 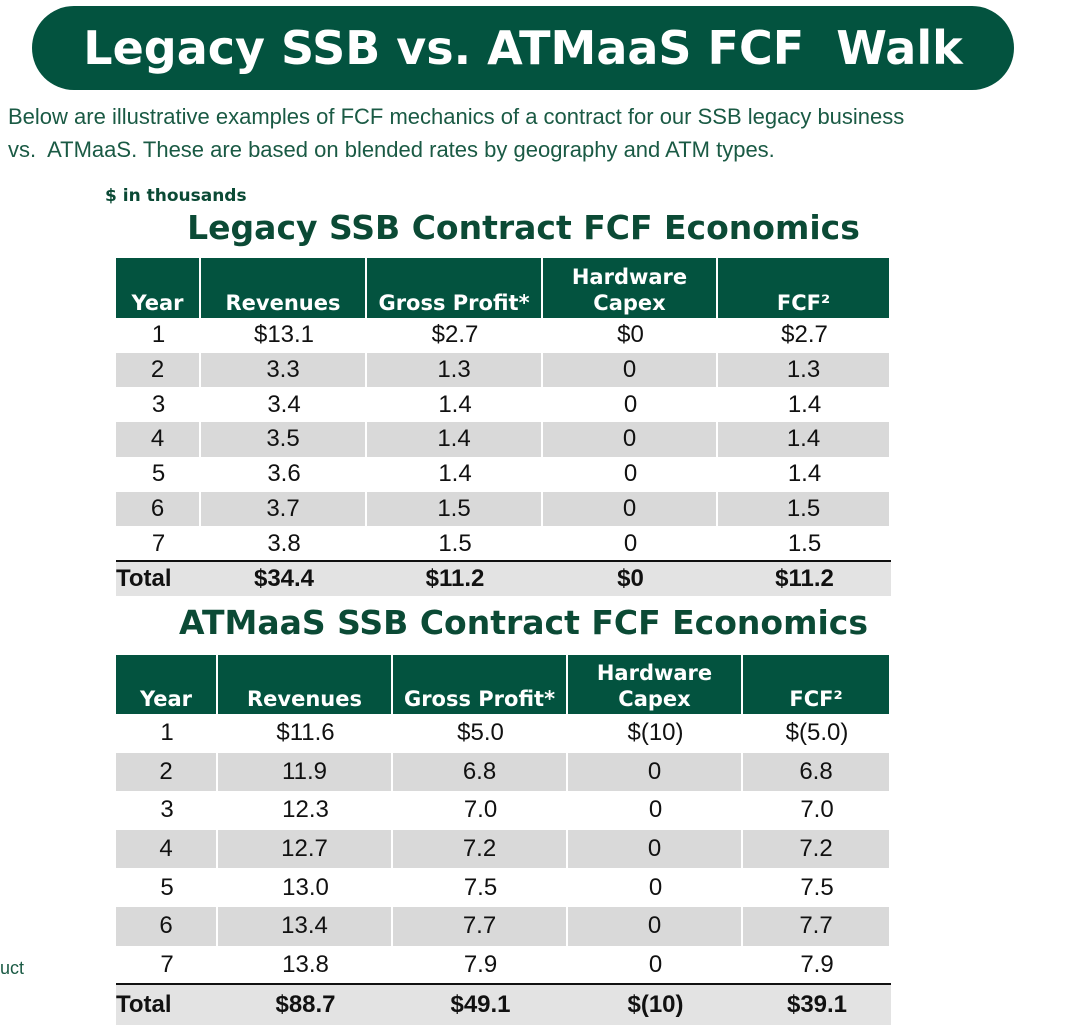 I want to click on total-cell: $88.7, so click(x=305, y=1005).